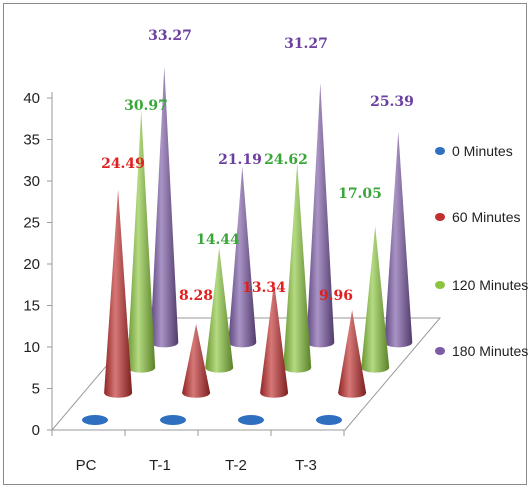 The height and width of the screenshot is (489, 532). What do you see at coordinates (36, 430) in the screenshot?
I see `y-tick-label: 0` at bounding box center [36, 430].